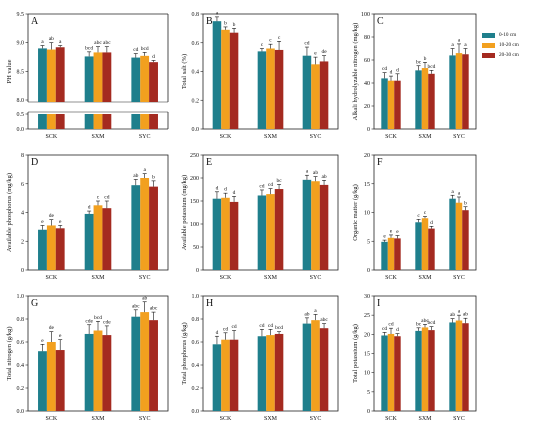 The width and height of the screenshot is (550, 429). What do you see at coordinates (425, 278) in the screenshot?
I see `panel-f-xtick-label: SXM` at bounding box center [425, 278].